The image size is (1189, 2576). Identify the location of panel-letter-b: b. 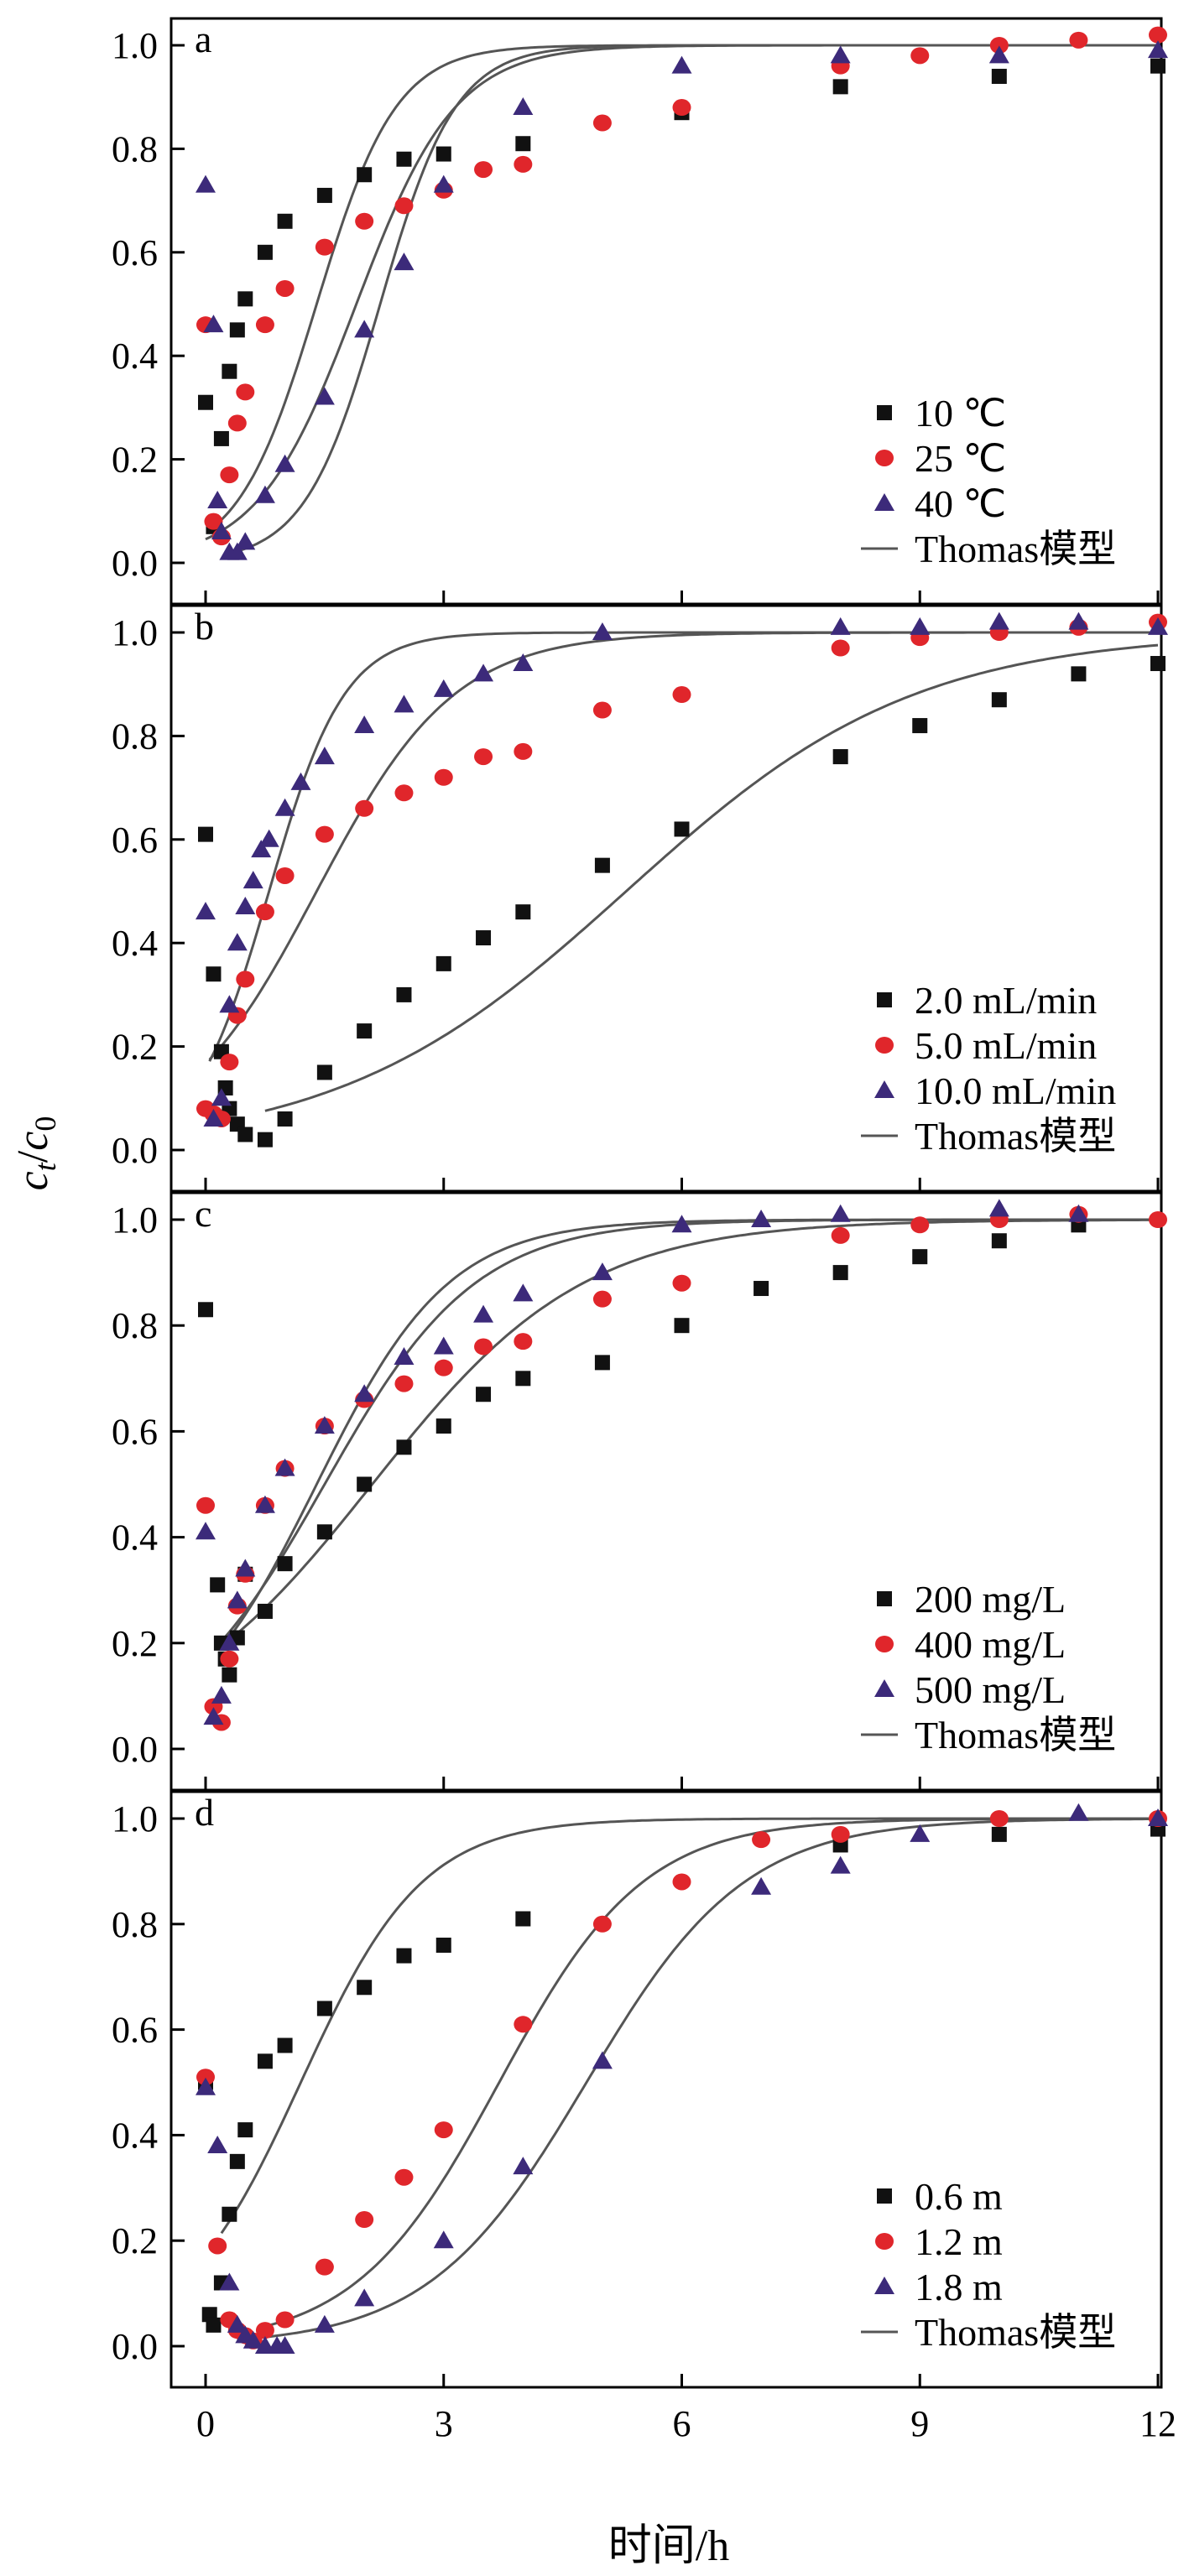
(204, 626).